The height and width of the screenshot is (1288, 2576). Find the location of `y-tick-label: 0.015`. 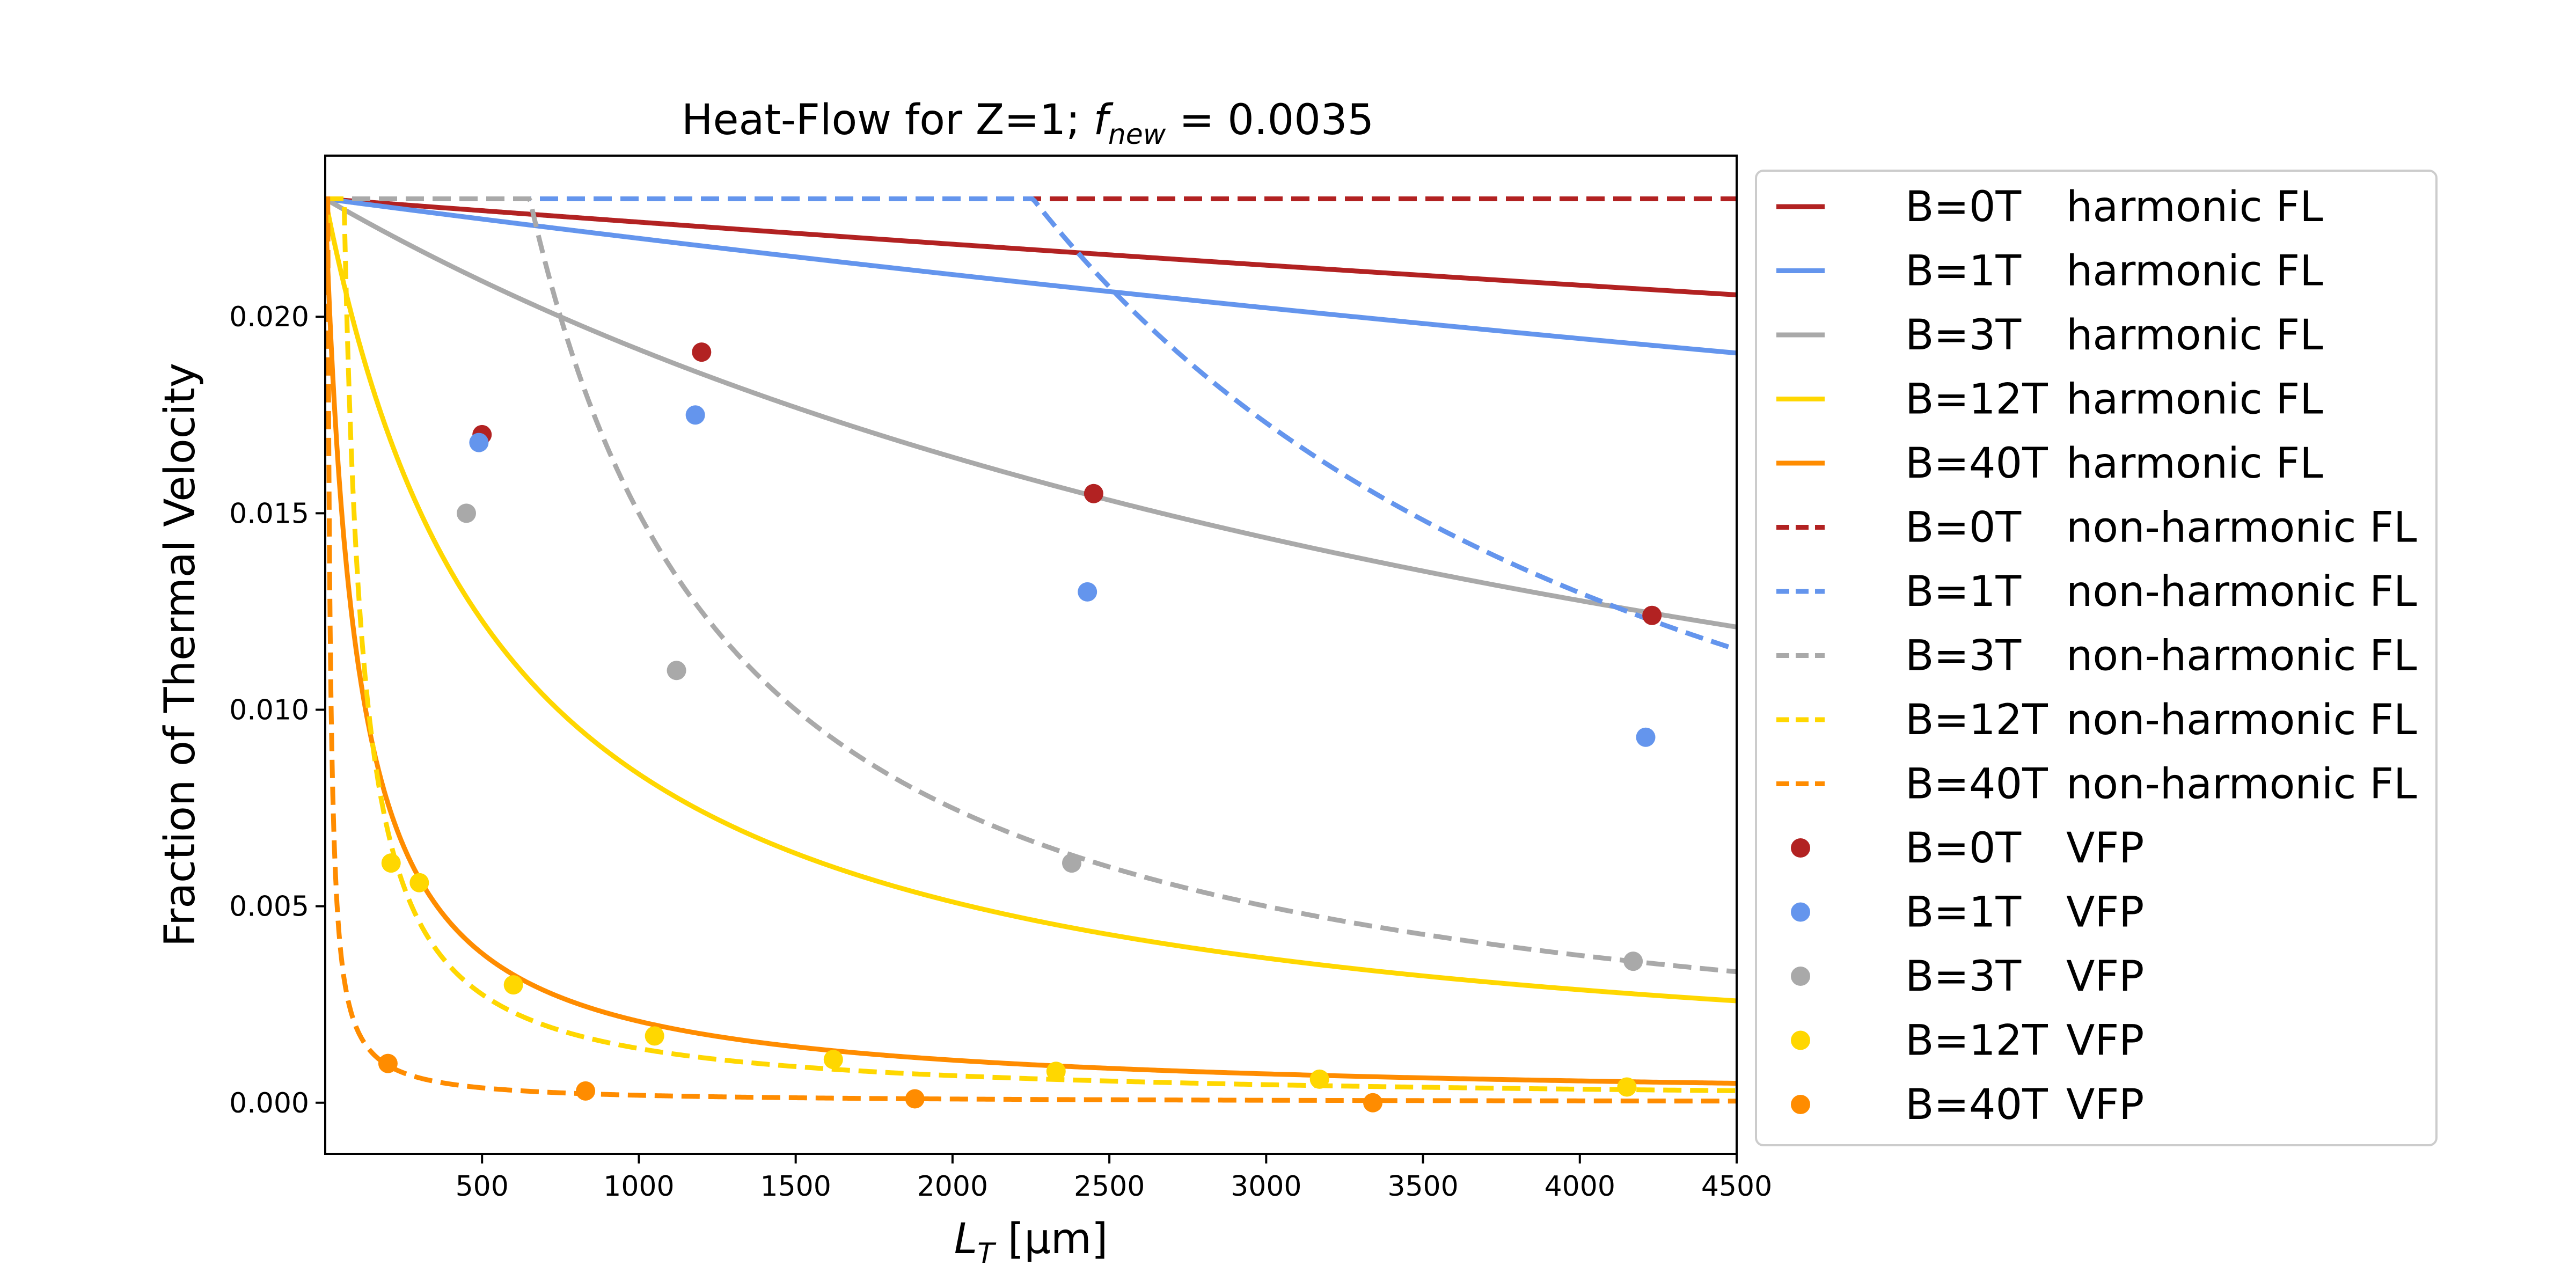

y-tick-label: 0.015 is located at coordinates (269, 513).